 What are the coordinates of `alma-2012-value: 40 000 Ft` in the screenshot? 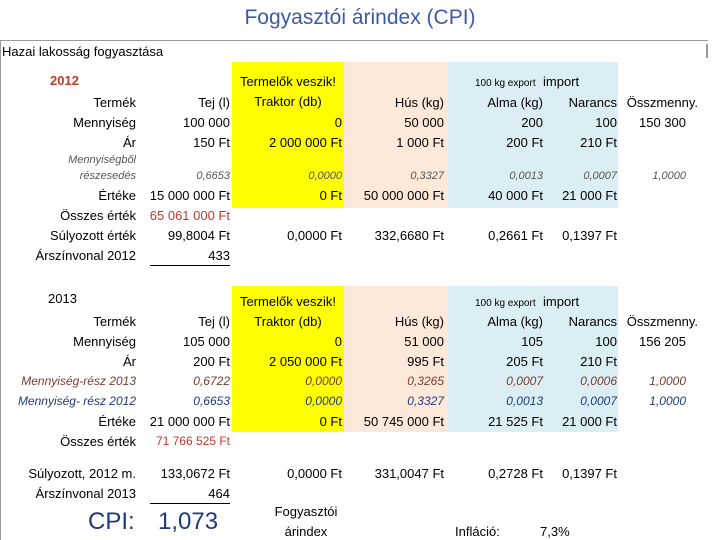 It's located at (515, 195).